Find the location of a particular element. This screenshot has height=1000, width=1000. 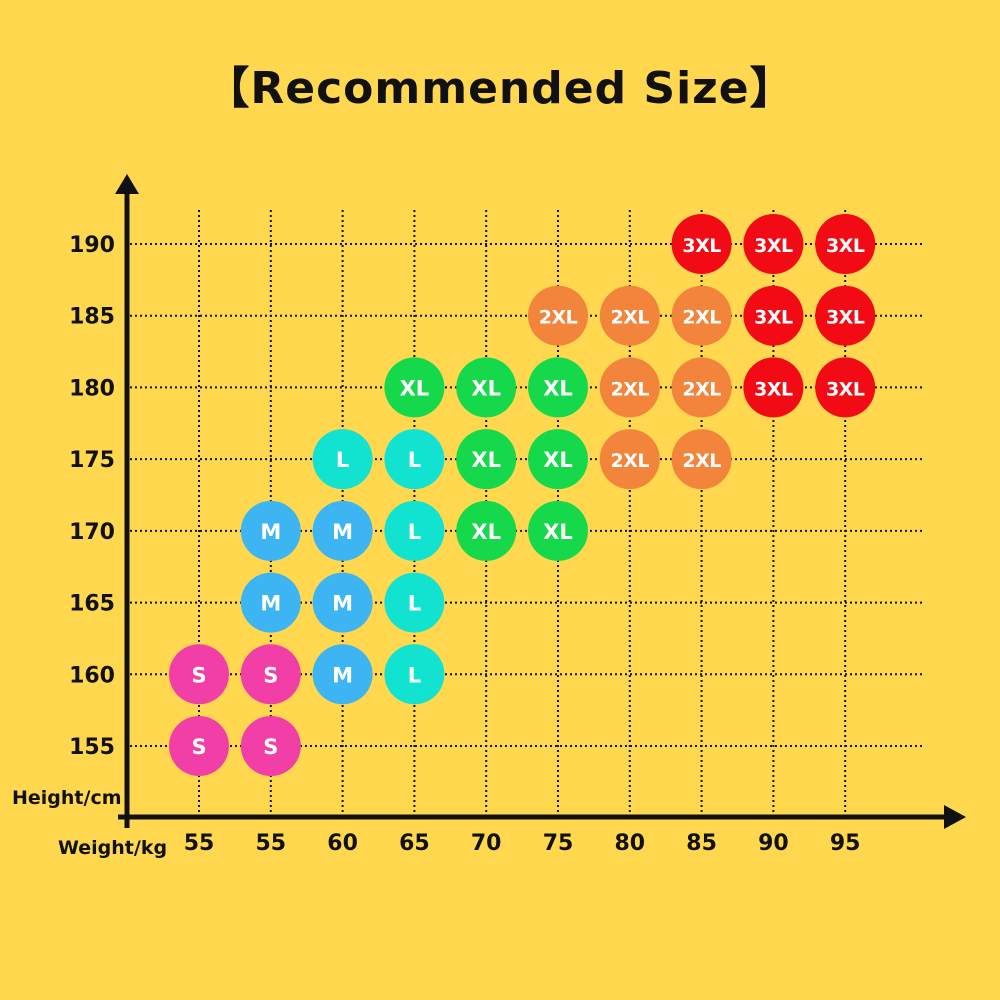

chart-title: 【Recommended Size】 is located at coordinates (500, 88).